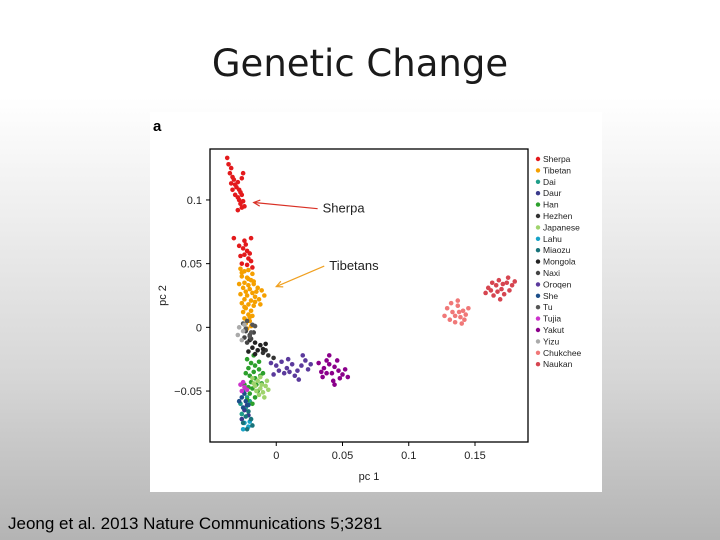 The width and height of the screenshot is (720, 540). Describe the element at coordinates (243, 429) in the screenshot. I see `point-lahu` at that location.